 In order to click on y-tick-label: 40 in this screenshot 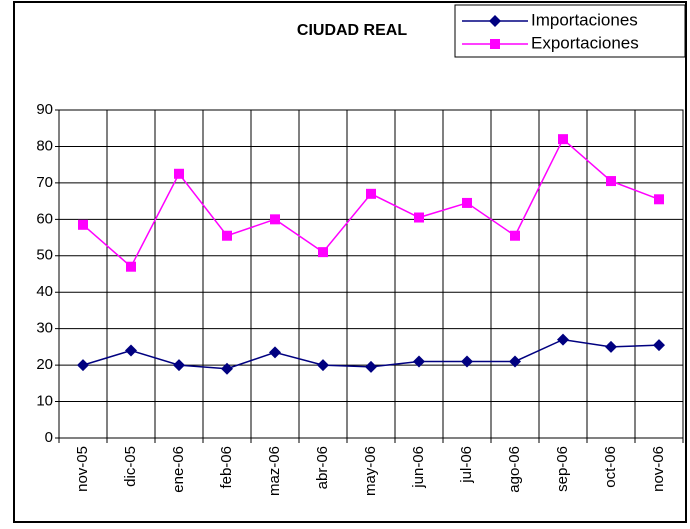, I will do `click(44, 291)`.